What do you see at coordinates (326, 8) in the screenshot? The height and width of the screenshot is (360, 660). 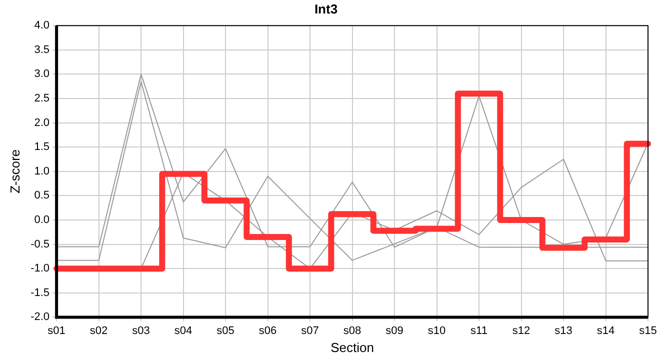 I see `chart-title: Int3` at bounding box center [326, 8].